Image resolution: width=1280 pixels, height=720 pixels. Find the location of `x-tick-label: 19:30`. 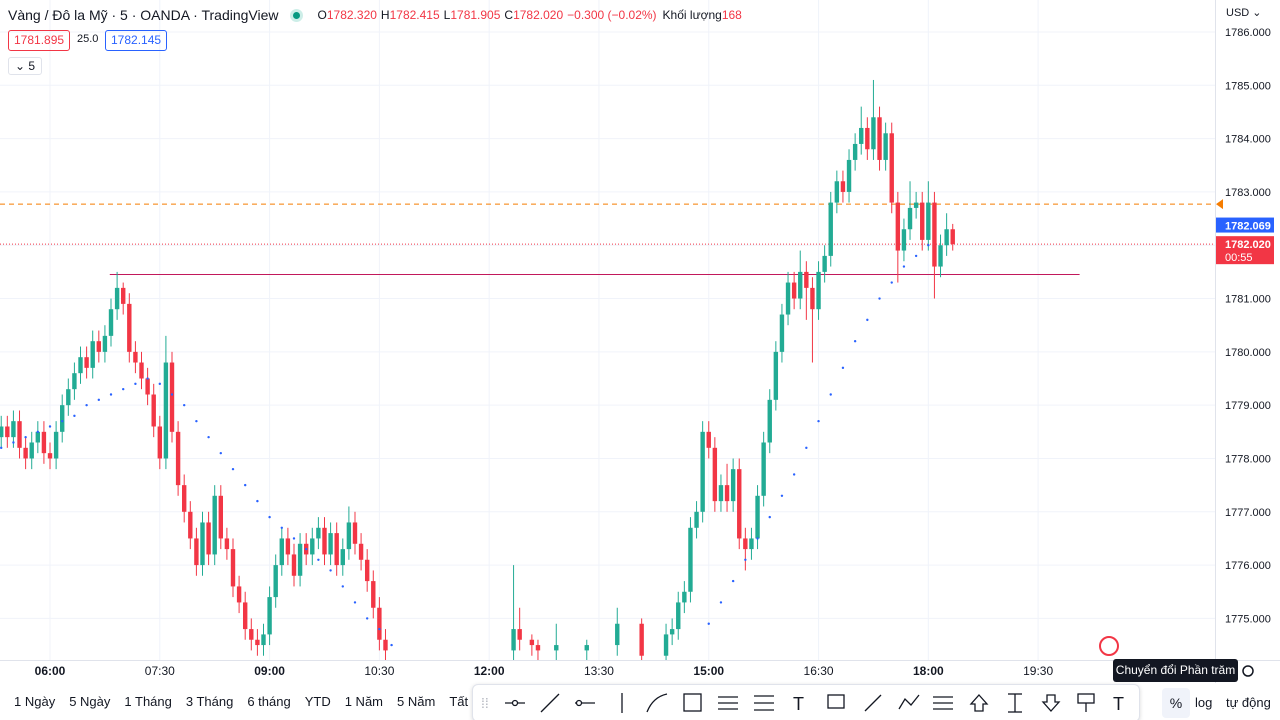

x-tick-label: 19:30 is located at coordinates (1038, 671).